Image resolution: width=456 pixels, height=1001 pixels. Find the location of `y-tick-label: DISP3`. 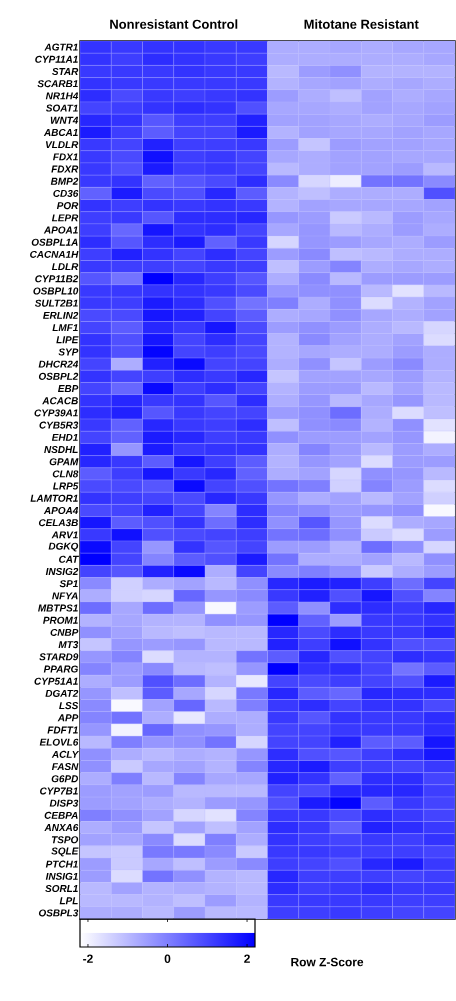

y-tick-label: DISP3 is located at coordinates (64, 803).